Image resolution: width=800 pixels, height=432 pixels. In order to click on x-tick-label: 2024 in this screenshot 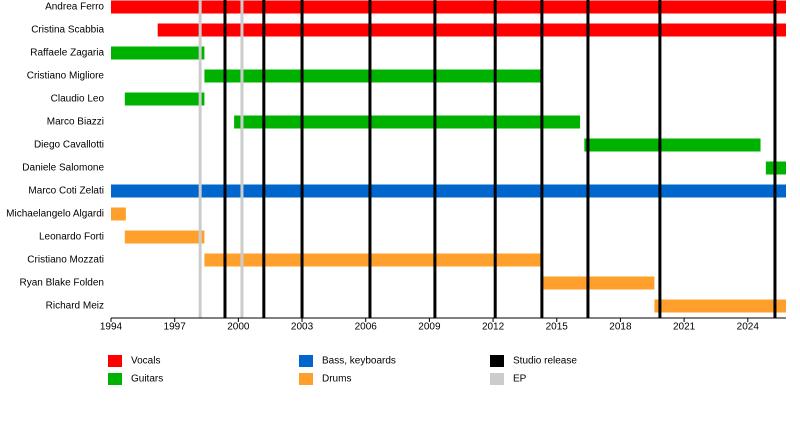, I will do `click(748, 327)`.